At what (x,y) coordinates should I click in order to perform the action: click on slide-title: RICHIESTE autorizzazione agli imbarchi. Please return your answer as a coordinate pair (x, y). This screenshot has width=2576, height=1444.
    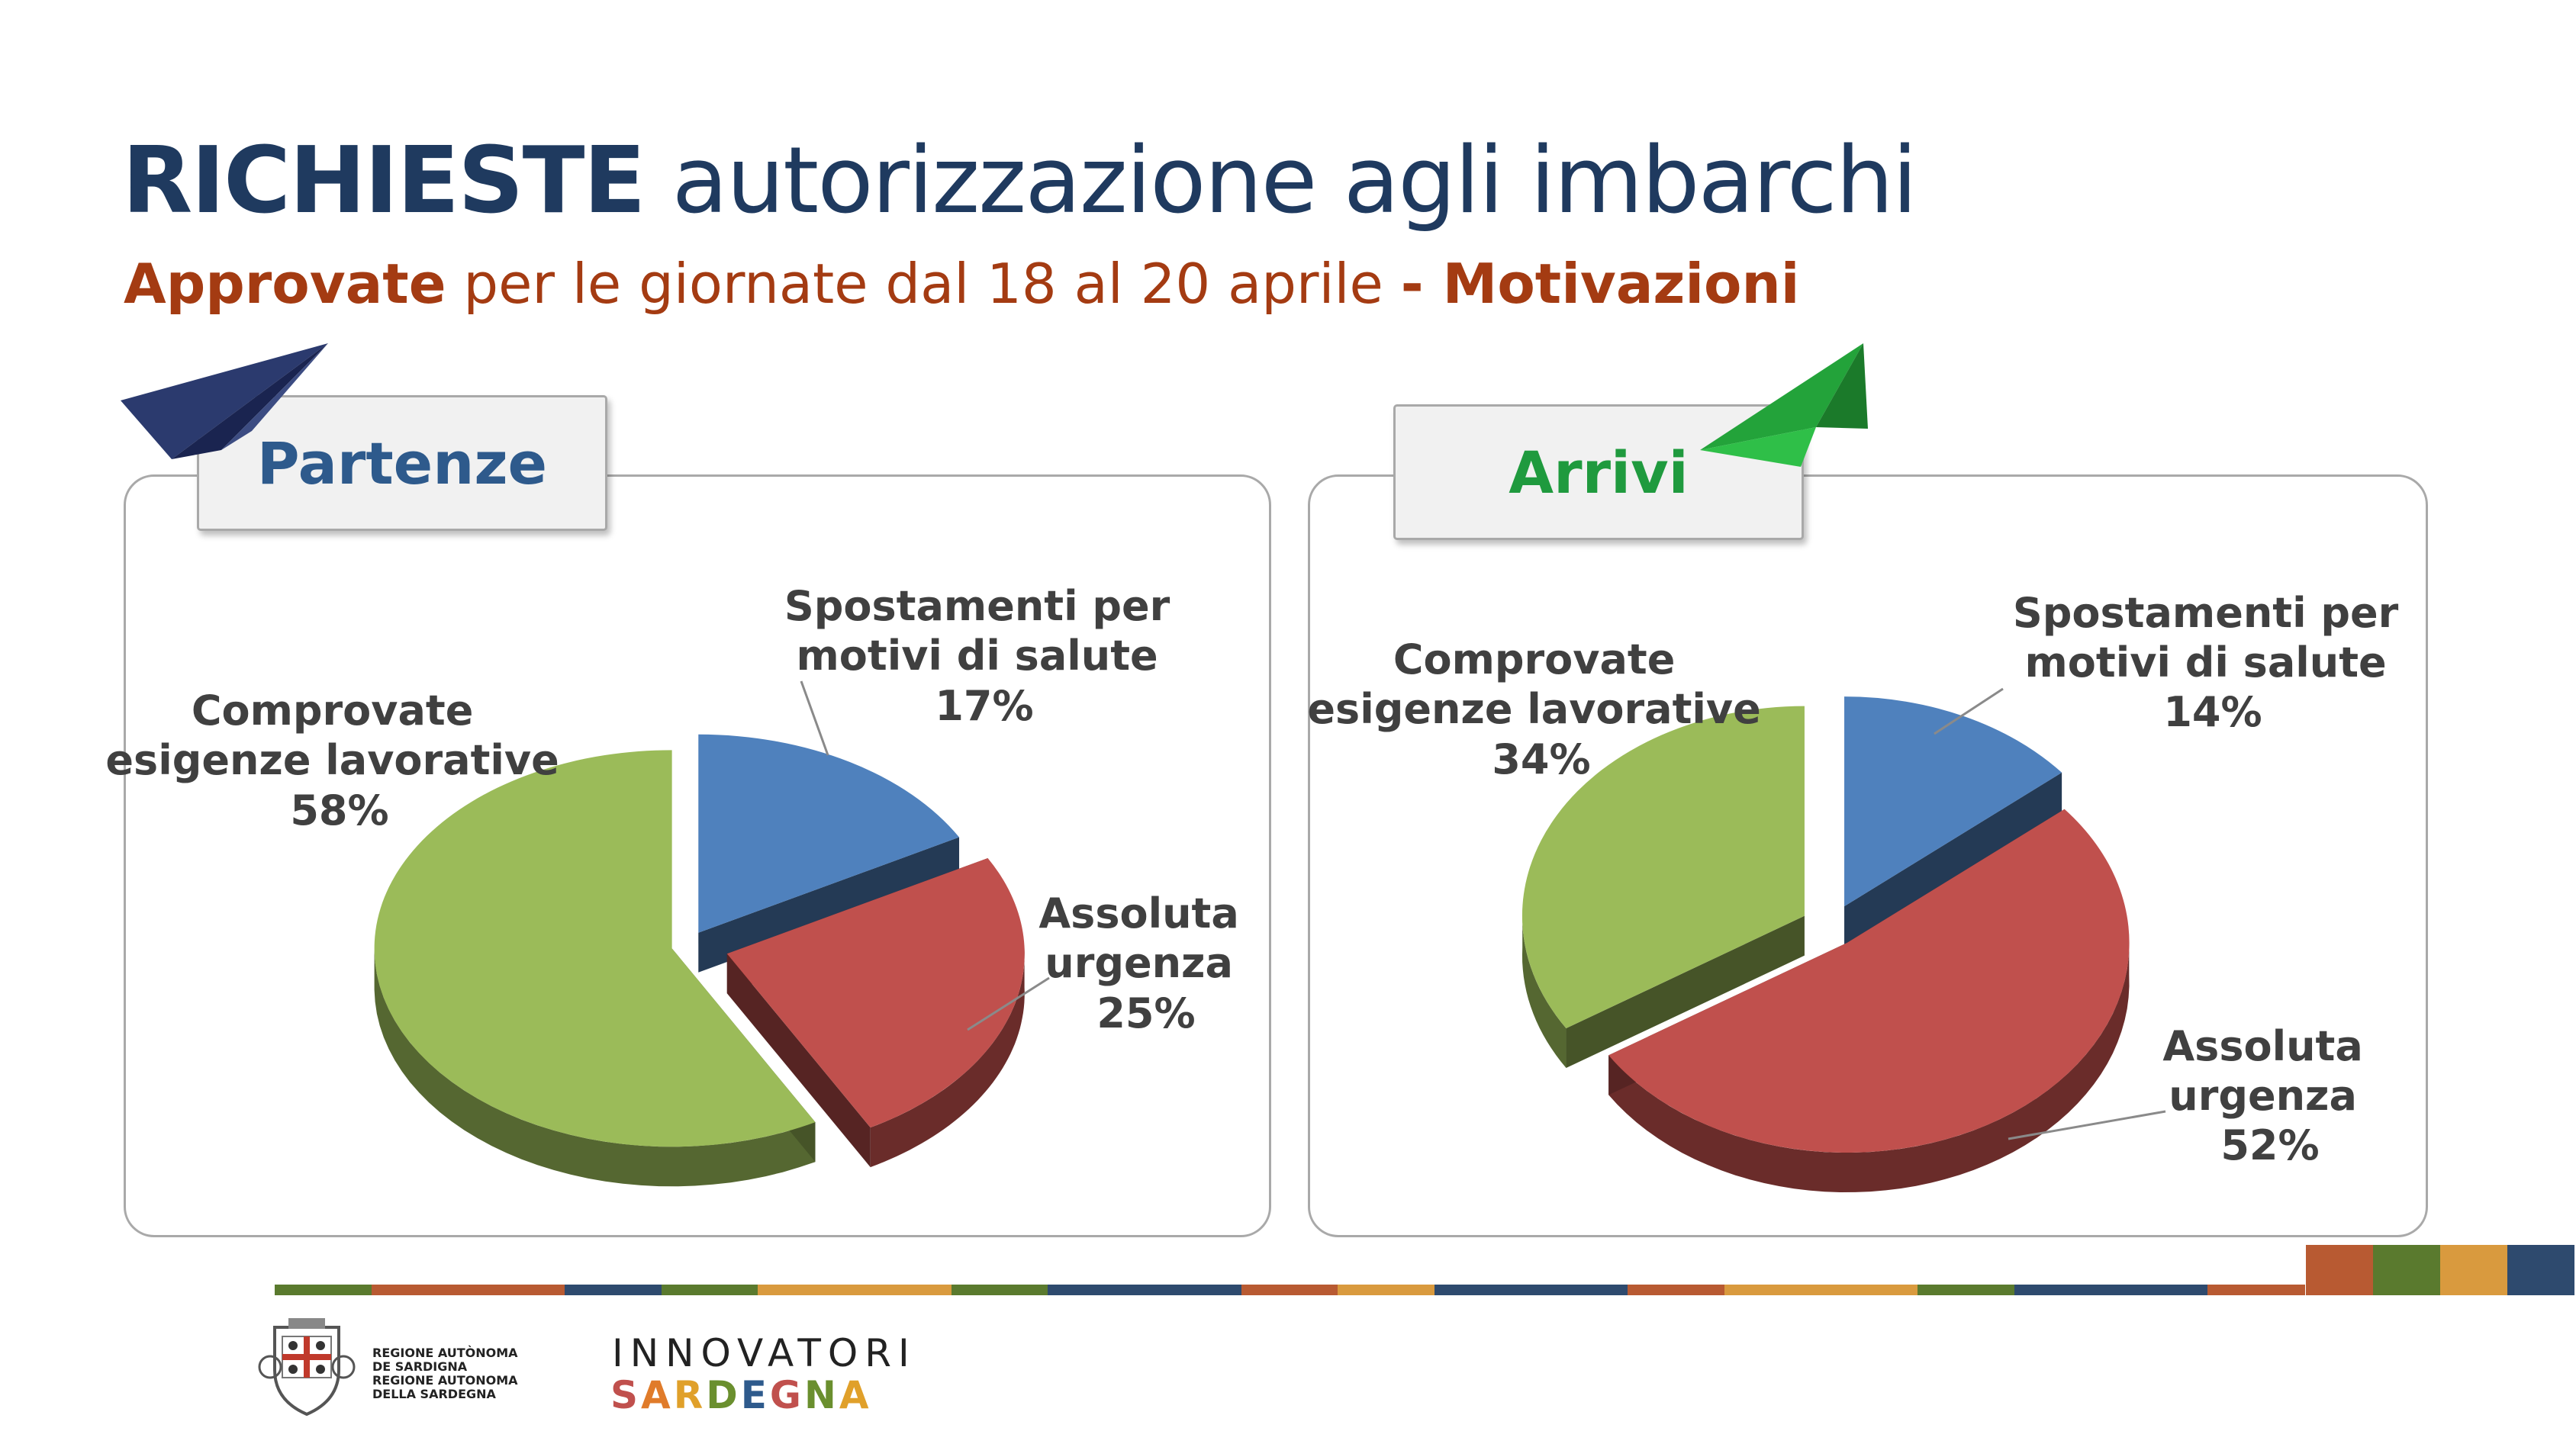
    Looking at the image, I should click on (1020, 181).